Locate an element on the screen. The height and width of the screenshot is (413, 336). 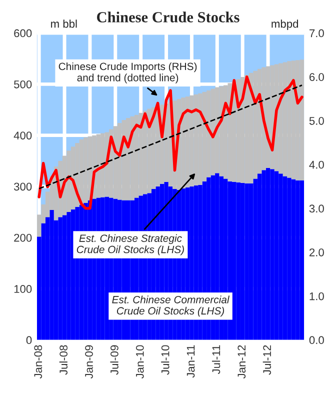
y-tick-label: 600 is located at coordinates (23, 33).